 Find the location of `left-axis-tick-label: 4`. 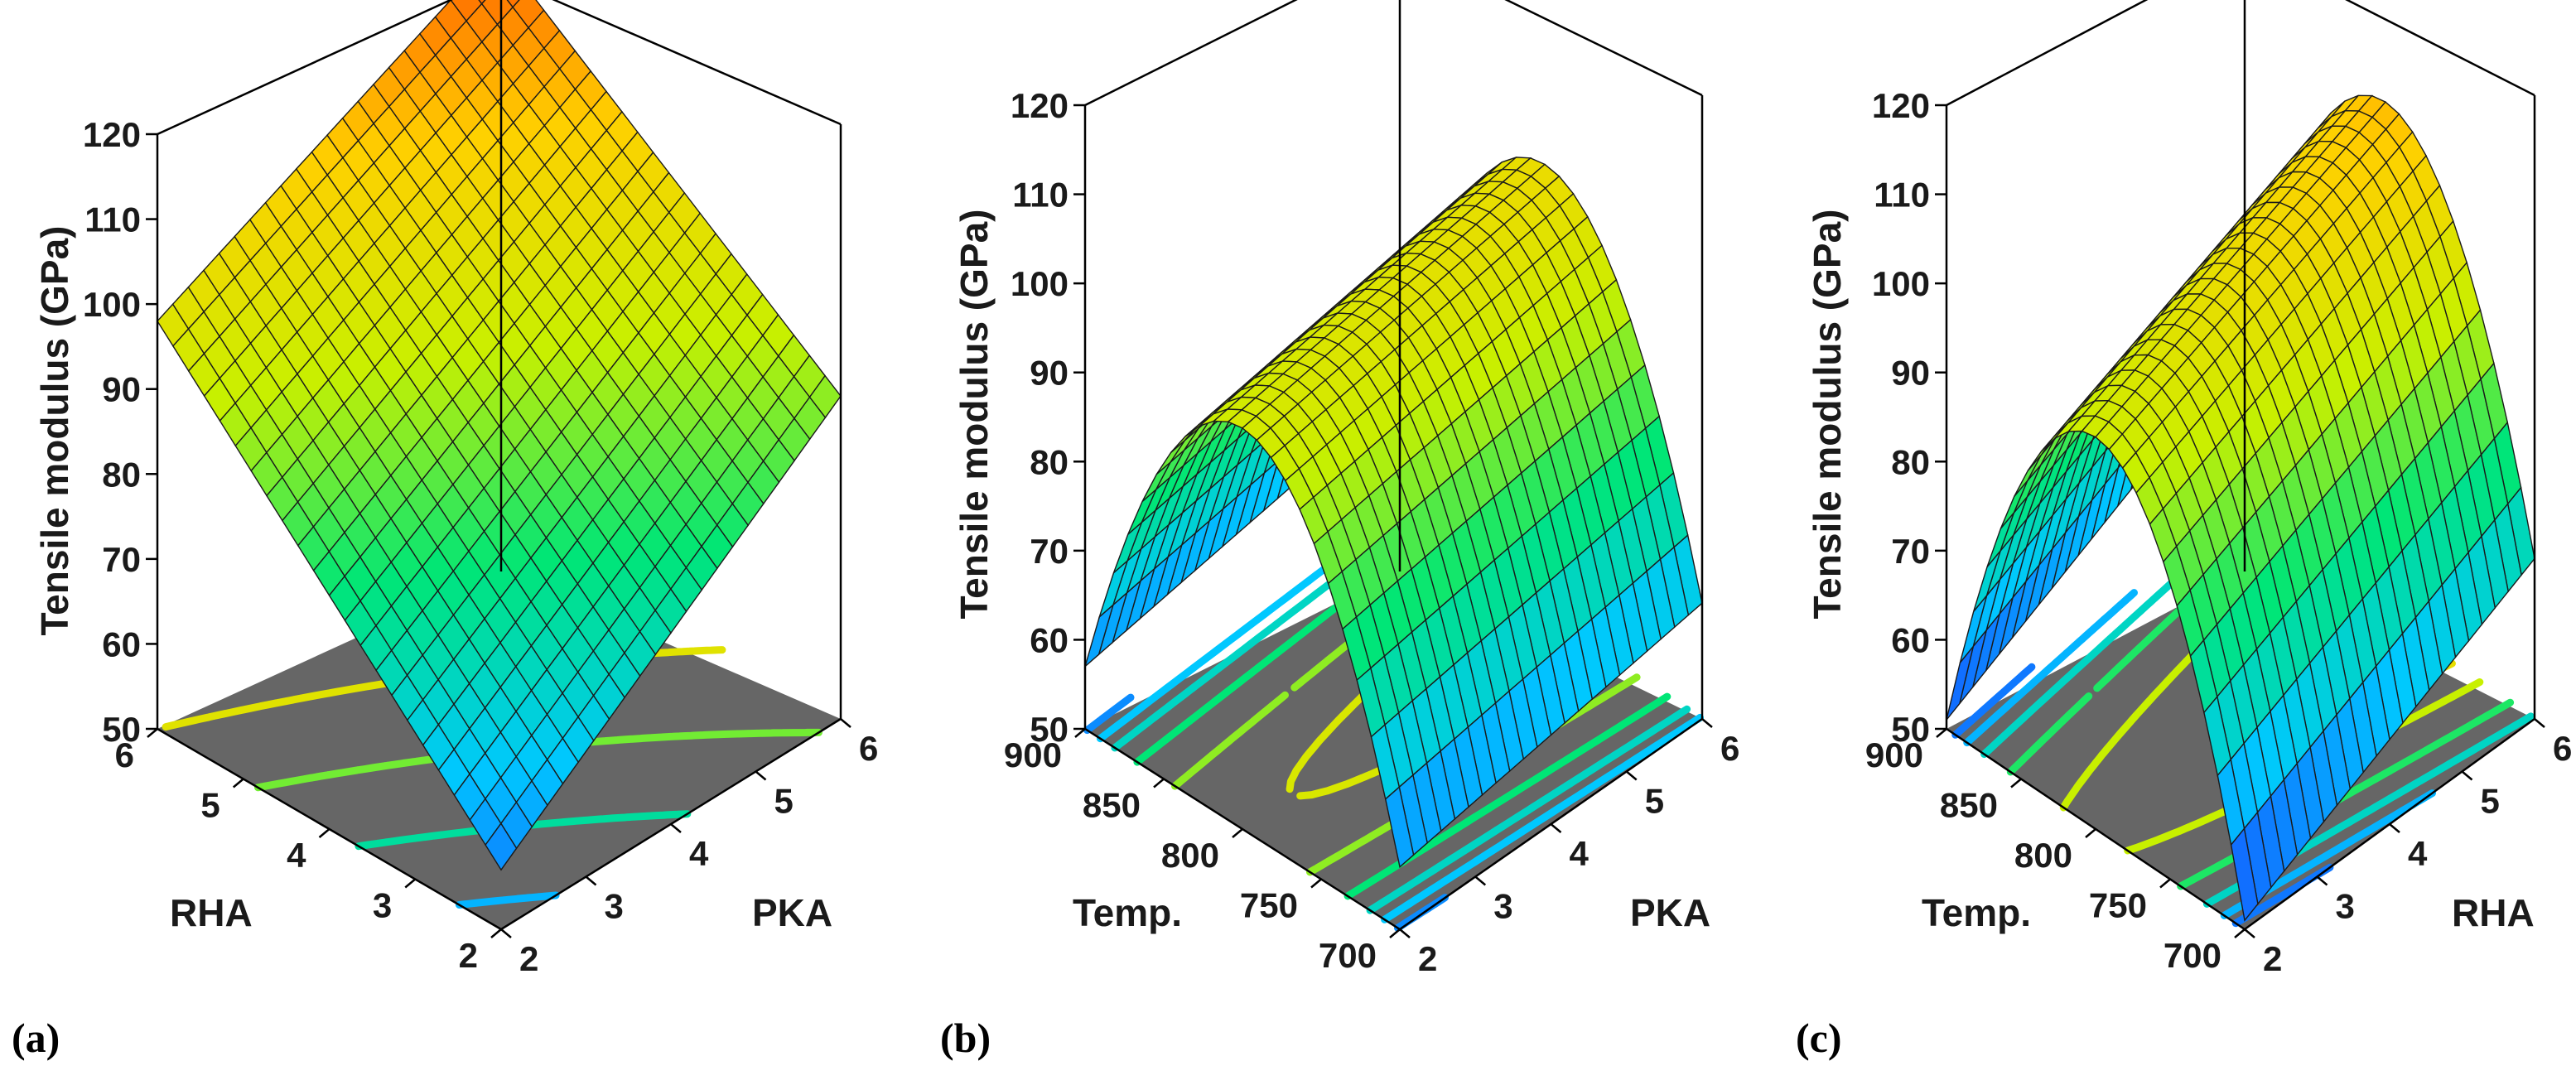

left-axis-tick-label: 4 is located at coordinates (296, 856).